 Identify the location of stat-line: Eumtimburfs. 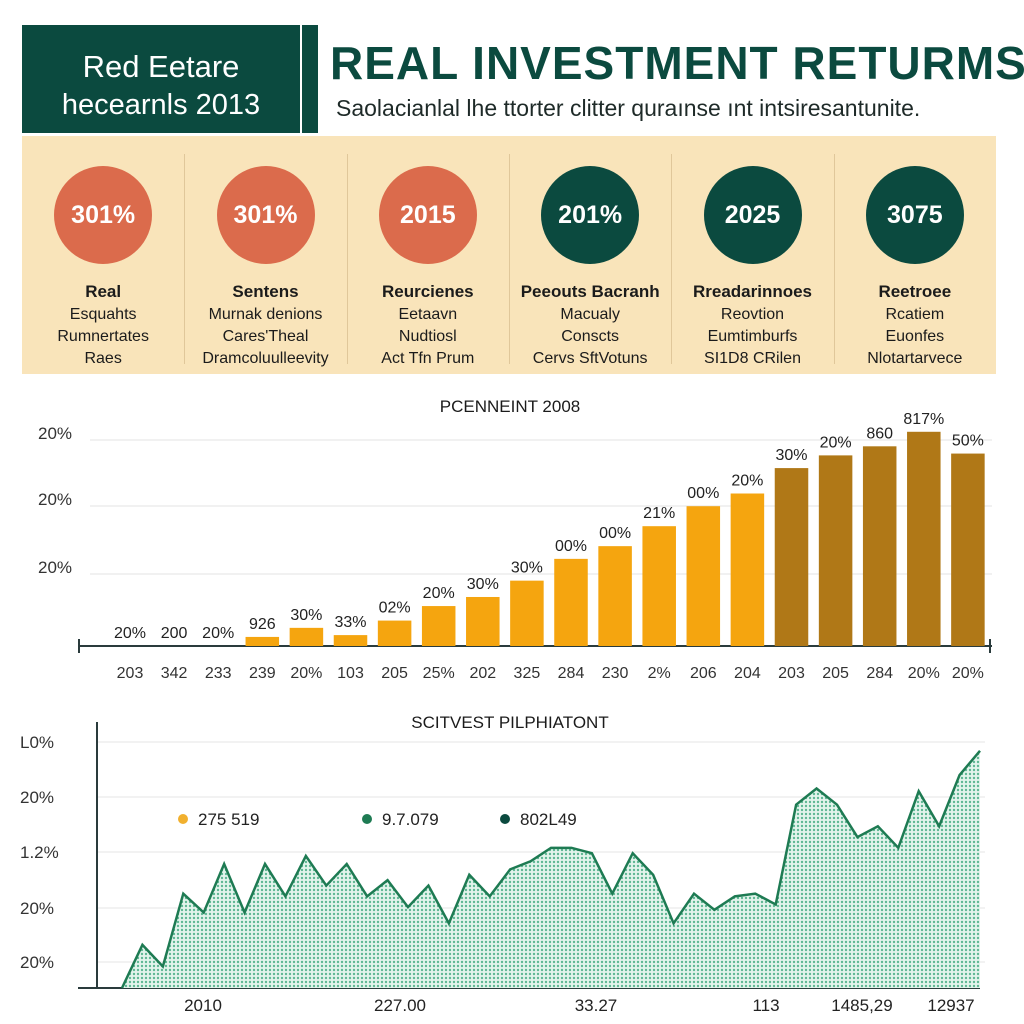
(752, 336).